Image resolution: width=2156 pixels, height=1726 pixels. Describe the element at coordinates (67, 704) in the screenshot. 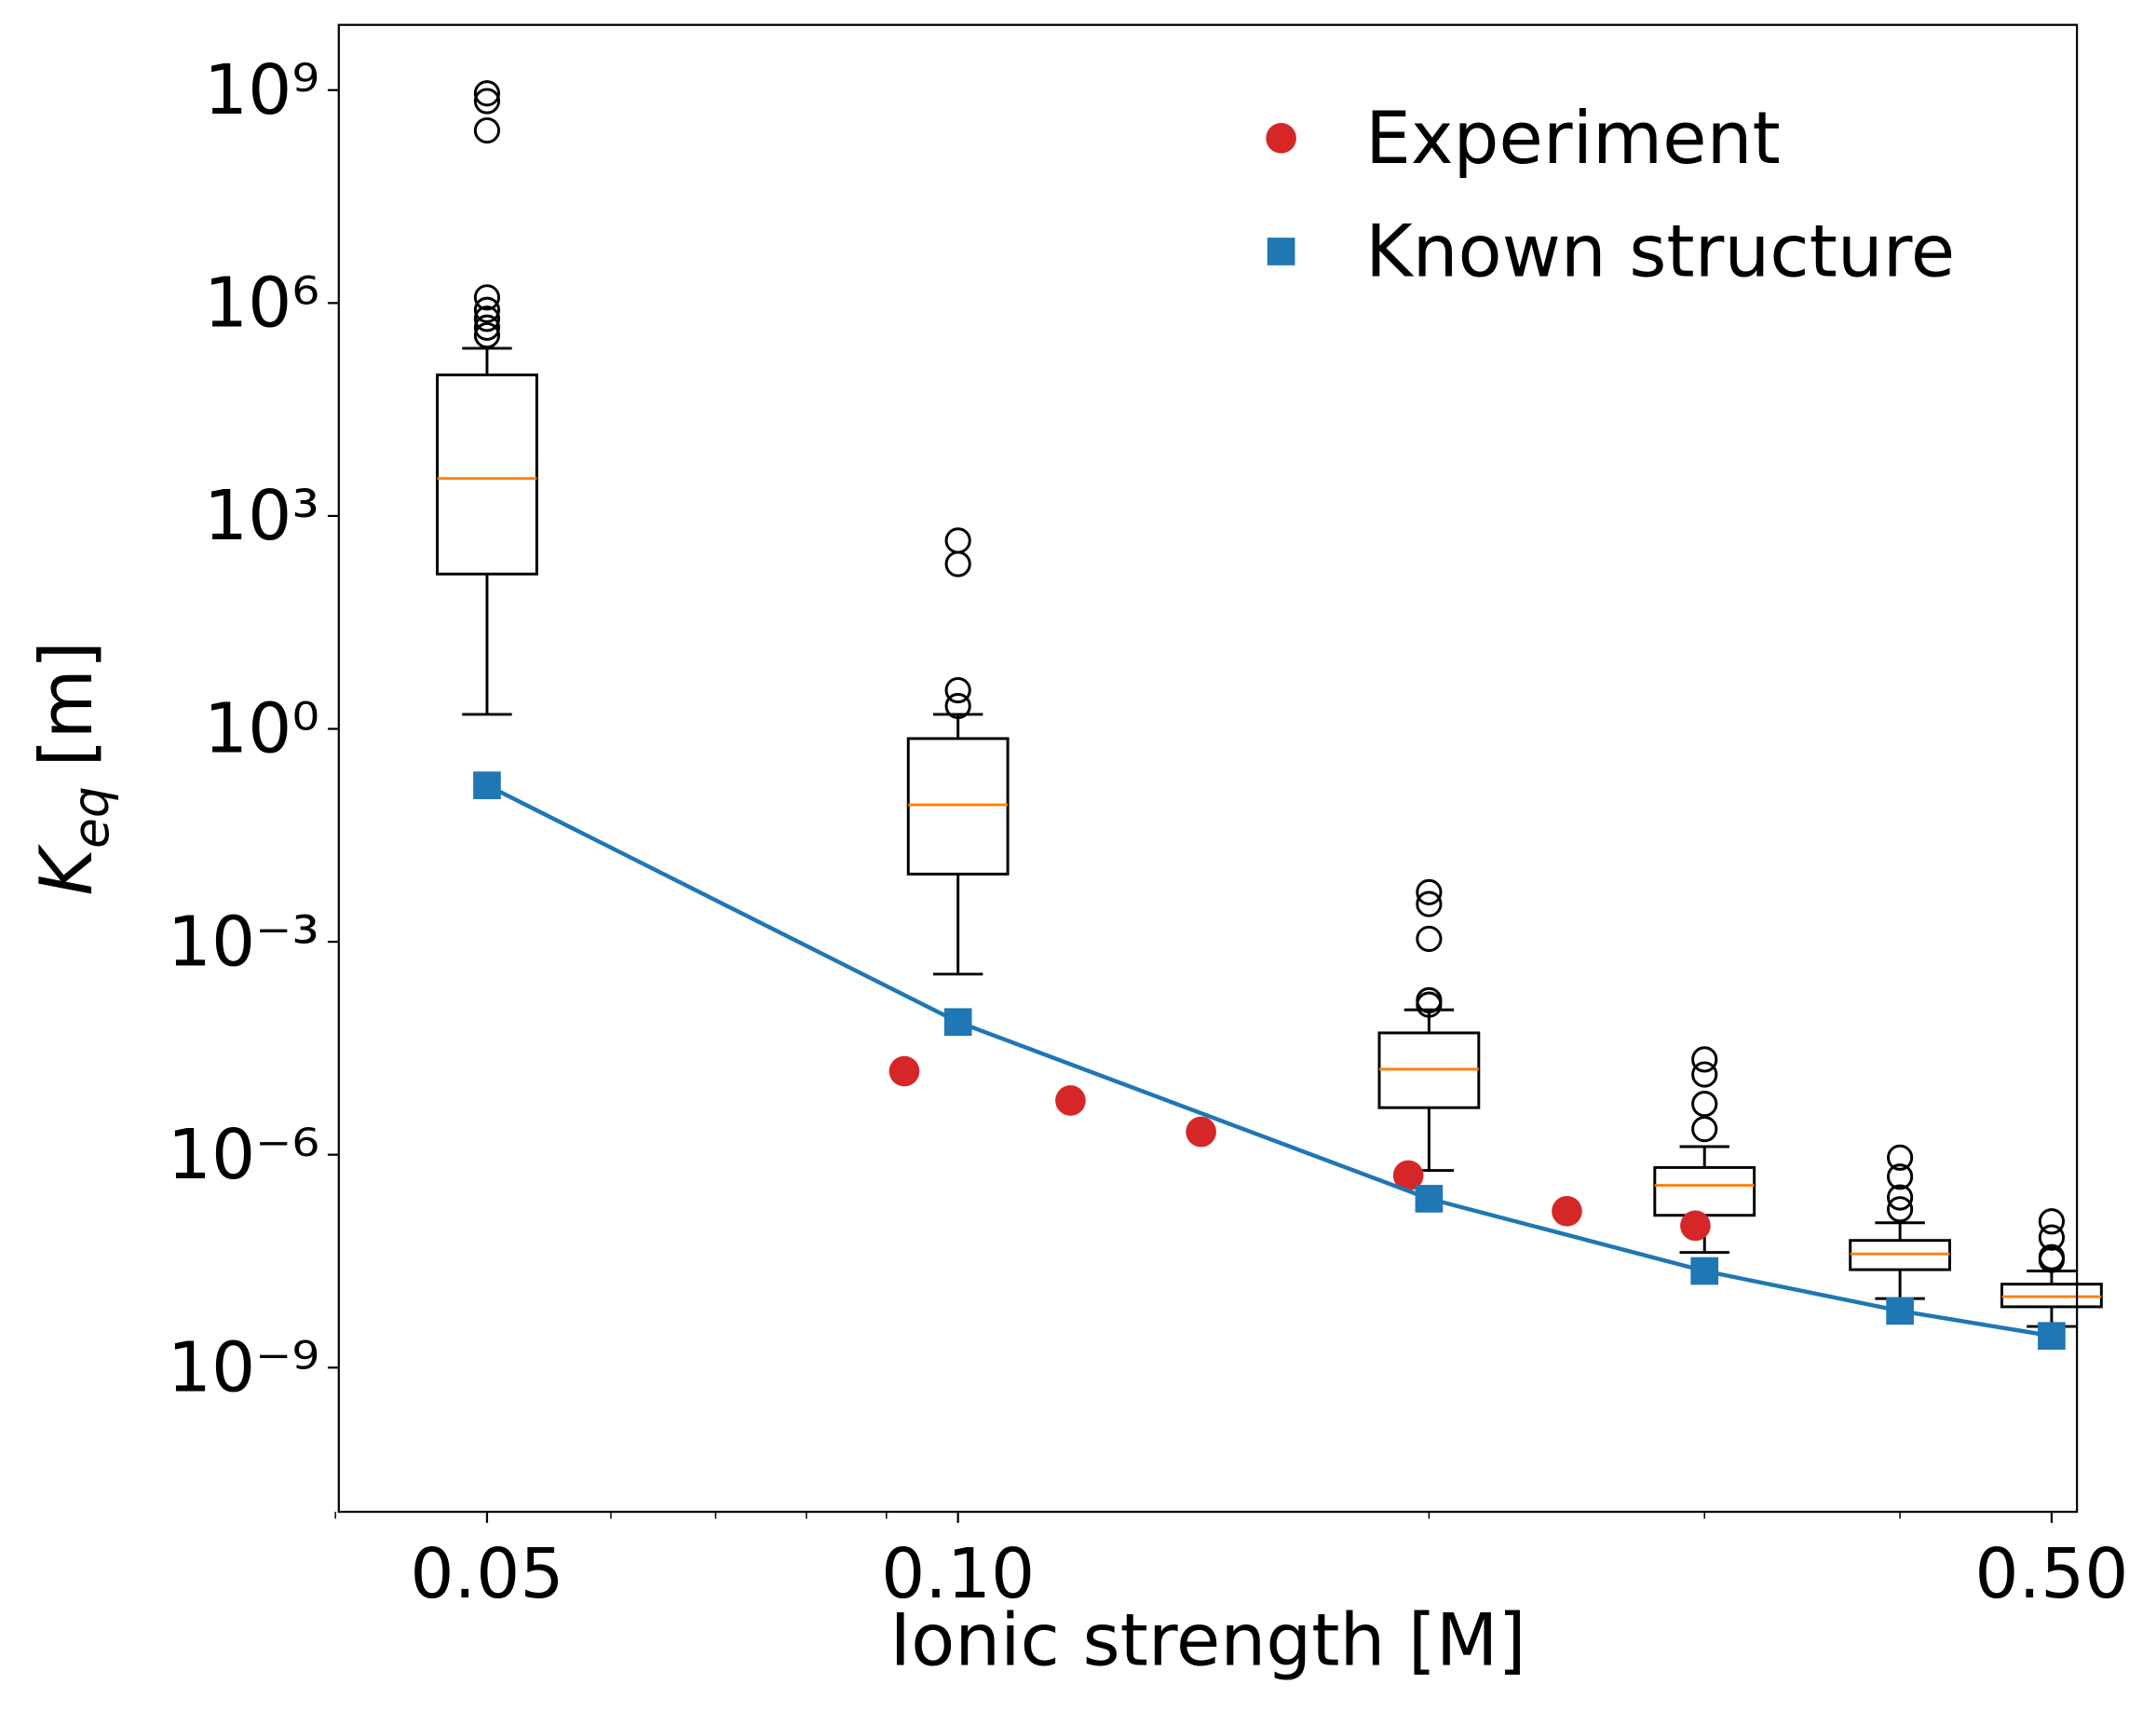

I see `y-label-unit: [m]` at that location.